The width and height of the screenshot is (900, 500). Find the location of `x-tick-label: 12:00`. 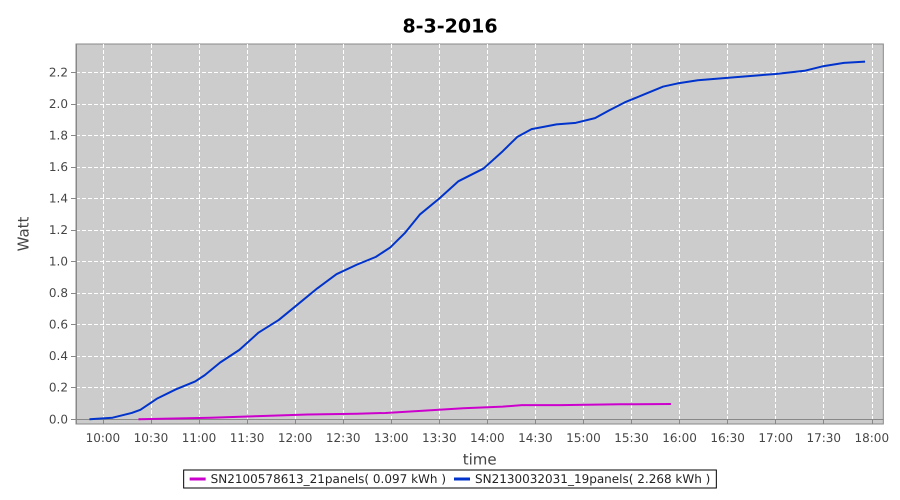

x-tick-label: 12:00 is located at coordinates (295, 438).